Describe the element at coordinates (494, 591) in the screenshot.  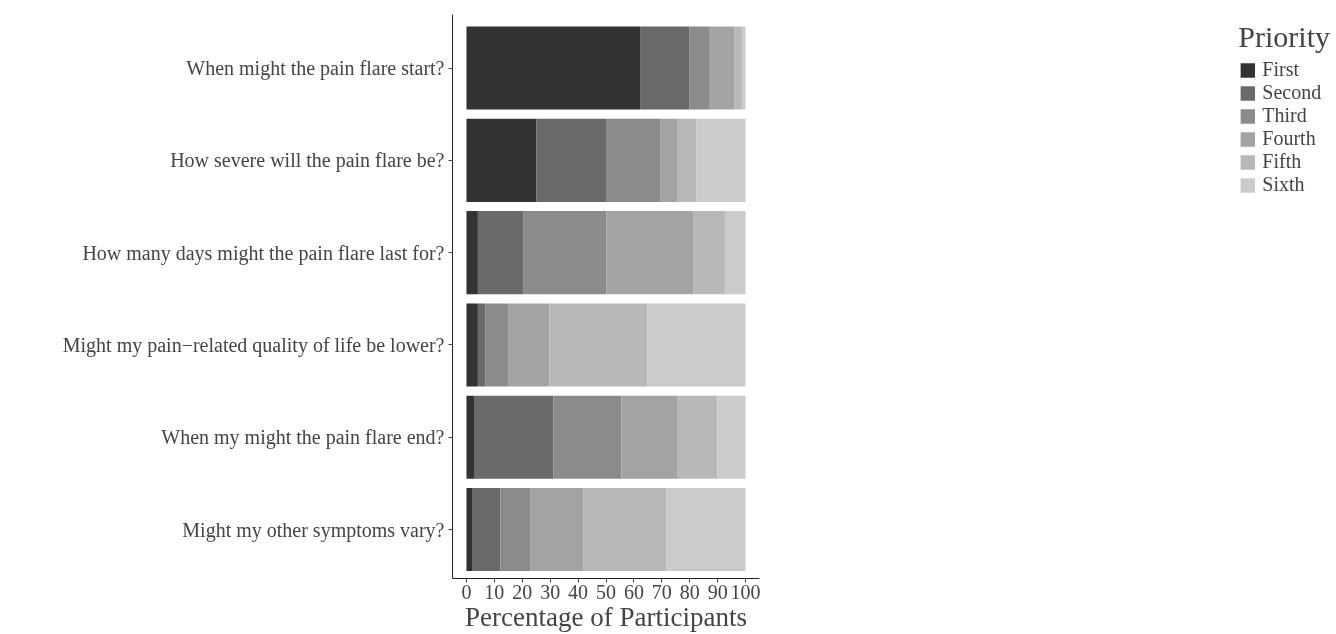
I see `x-tick-label: 10` at that location.